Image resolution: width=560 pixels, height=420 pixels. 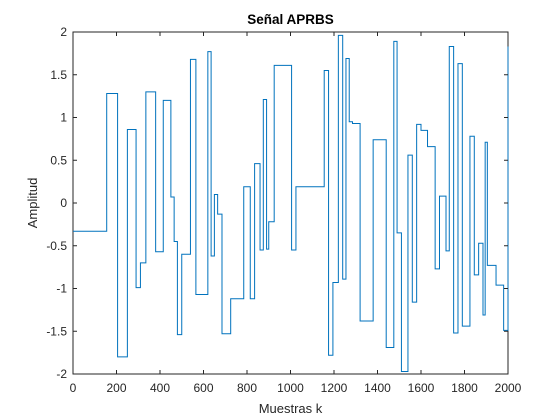 I want to click on x-tick-label: 2000, so click(x=508, y=388).